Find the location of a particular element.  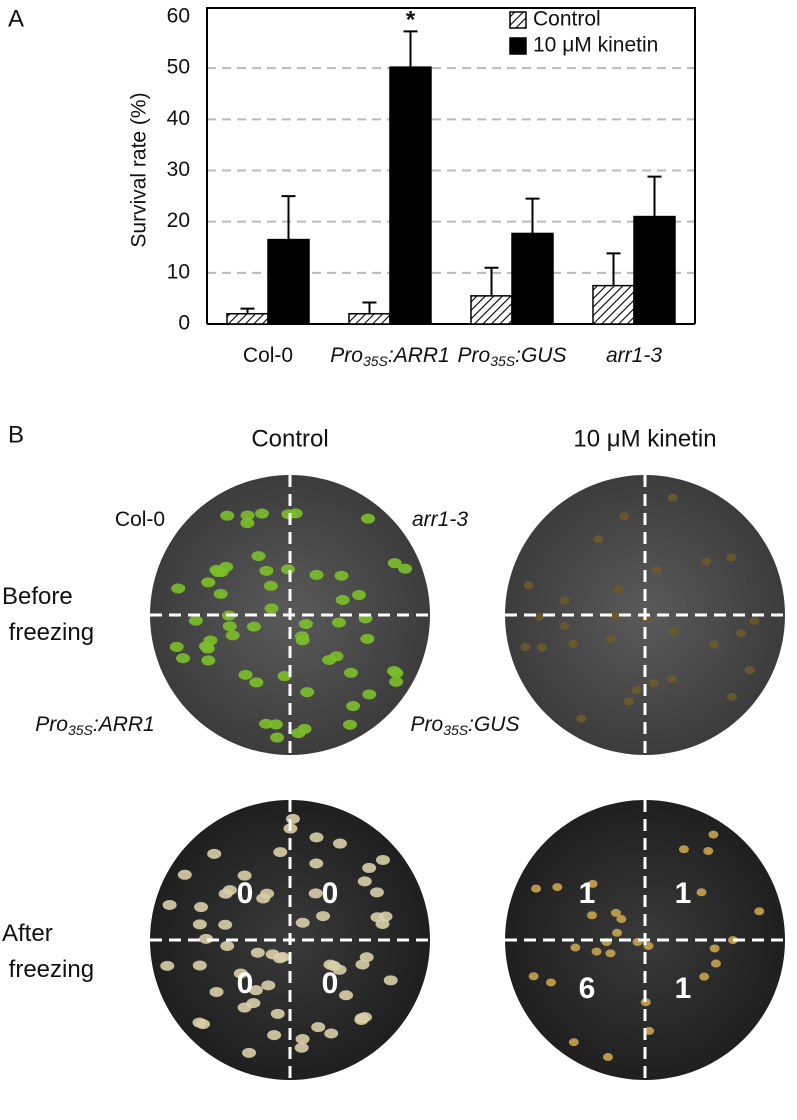

x-tick-label: Col-0 is located at coordinates (268, 355).